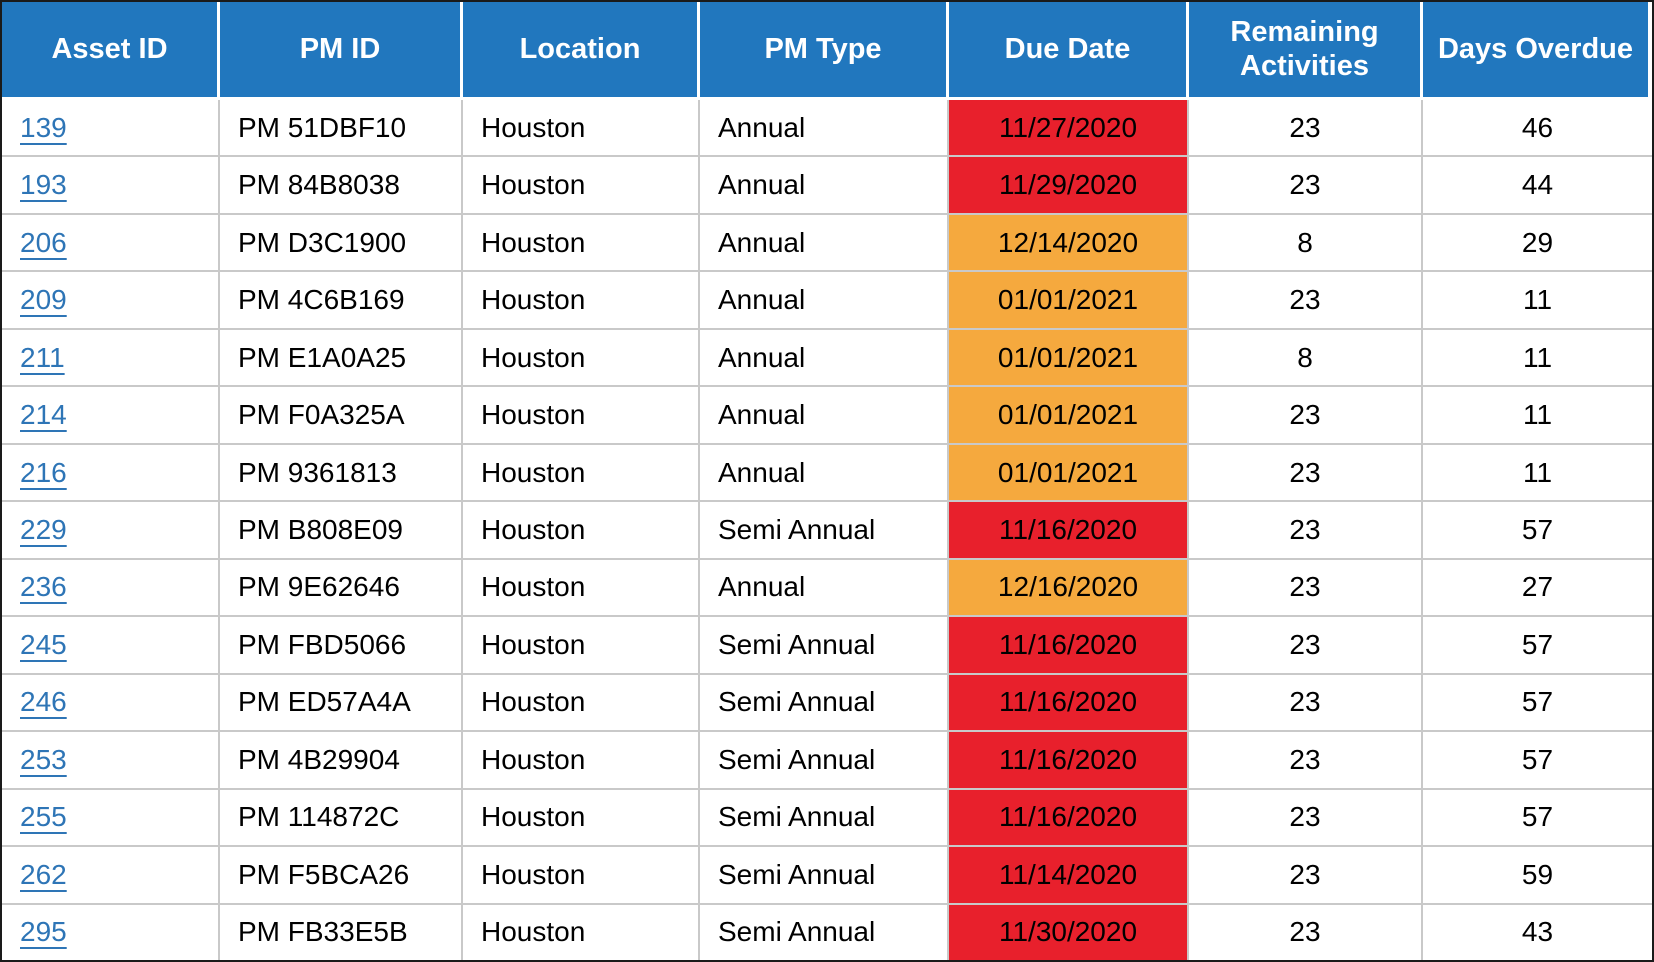 The image size is (1654, 962). Describe the element at coordinates (111, 530) in the screenshot. I see `asset-id-cell: 229` at that location.